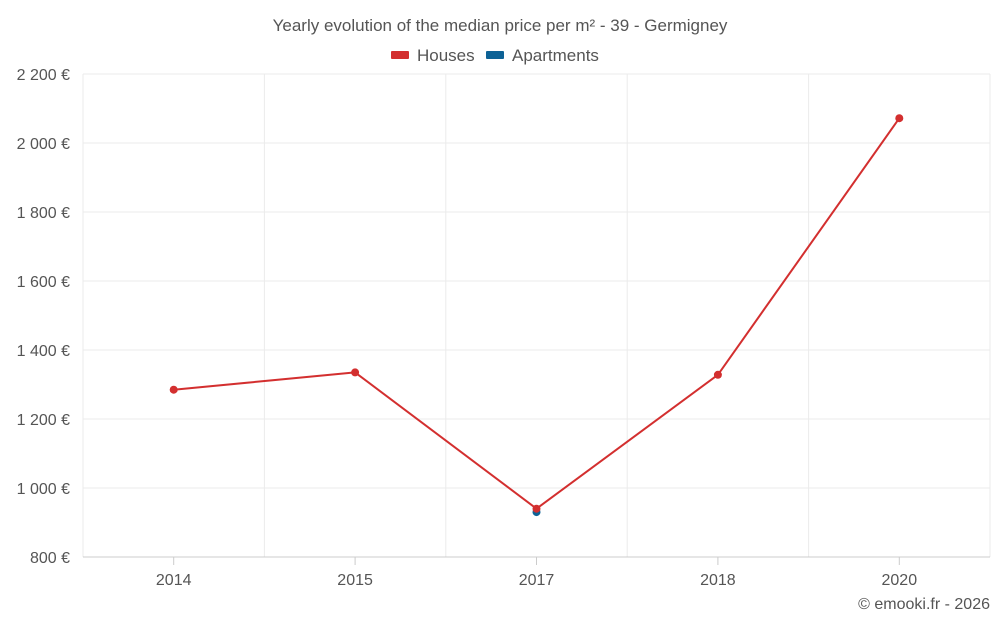 Image resolution: width=1000 pixels, height=630 pixels. Describe the element at coordinates (537, 580) in the screenshot. I see `x-tick-label: 2017` at that location.